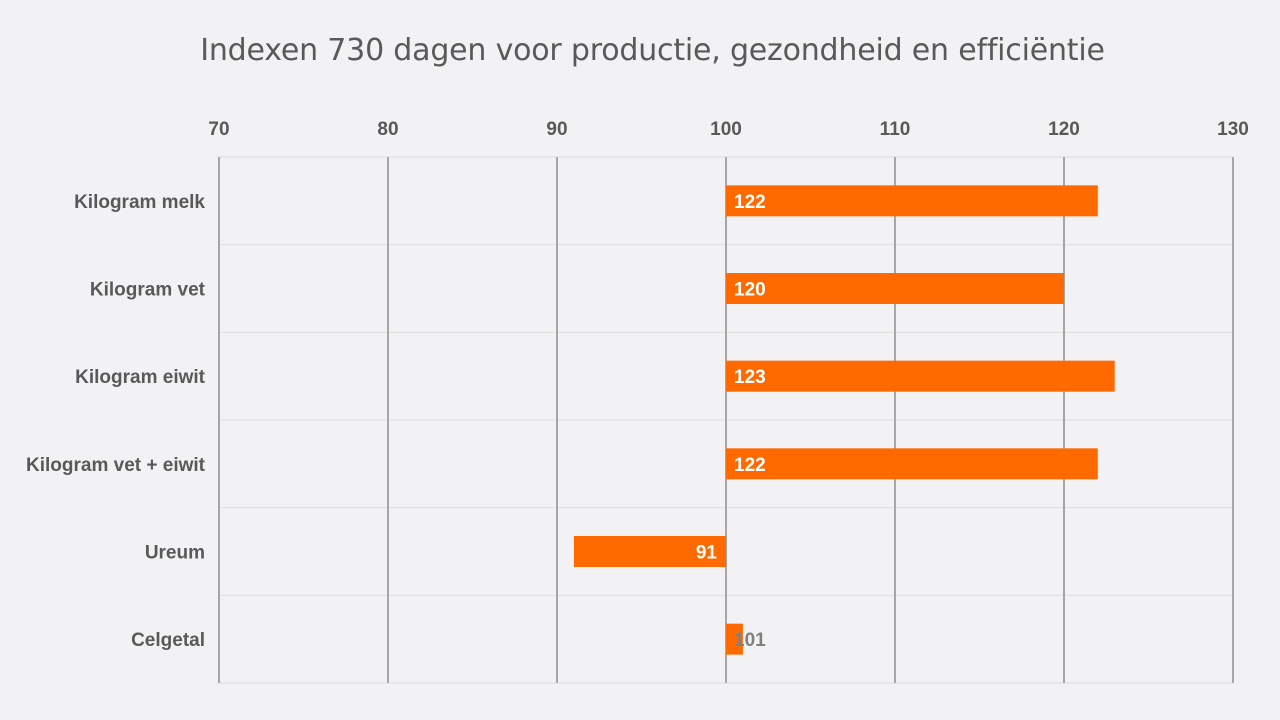 The height and width of the screenshot is (720, 1280). I want to click on data-label: 91, so click(707, 553).